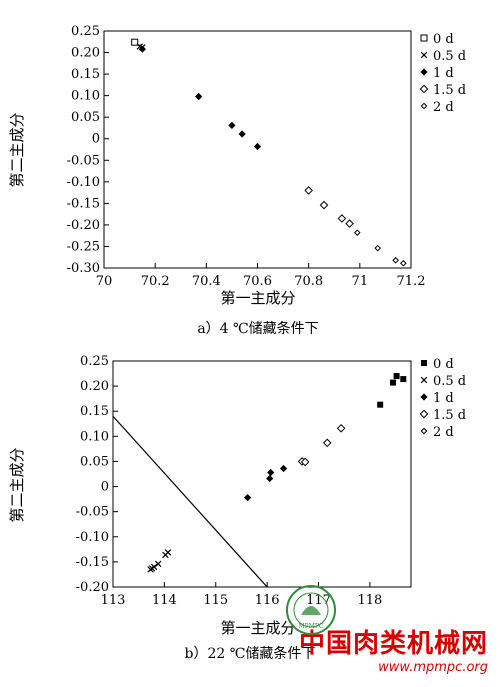  What do you see at coordinates (242, 600) in the screenshot?
I see `x-tick-labels-b: 113 114 115 116 117 118` at bounding box center [242, 600].